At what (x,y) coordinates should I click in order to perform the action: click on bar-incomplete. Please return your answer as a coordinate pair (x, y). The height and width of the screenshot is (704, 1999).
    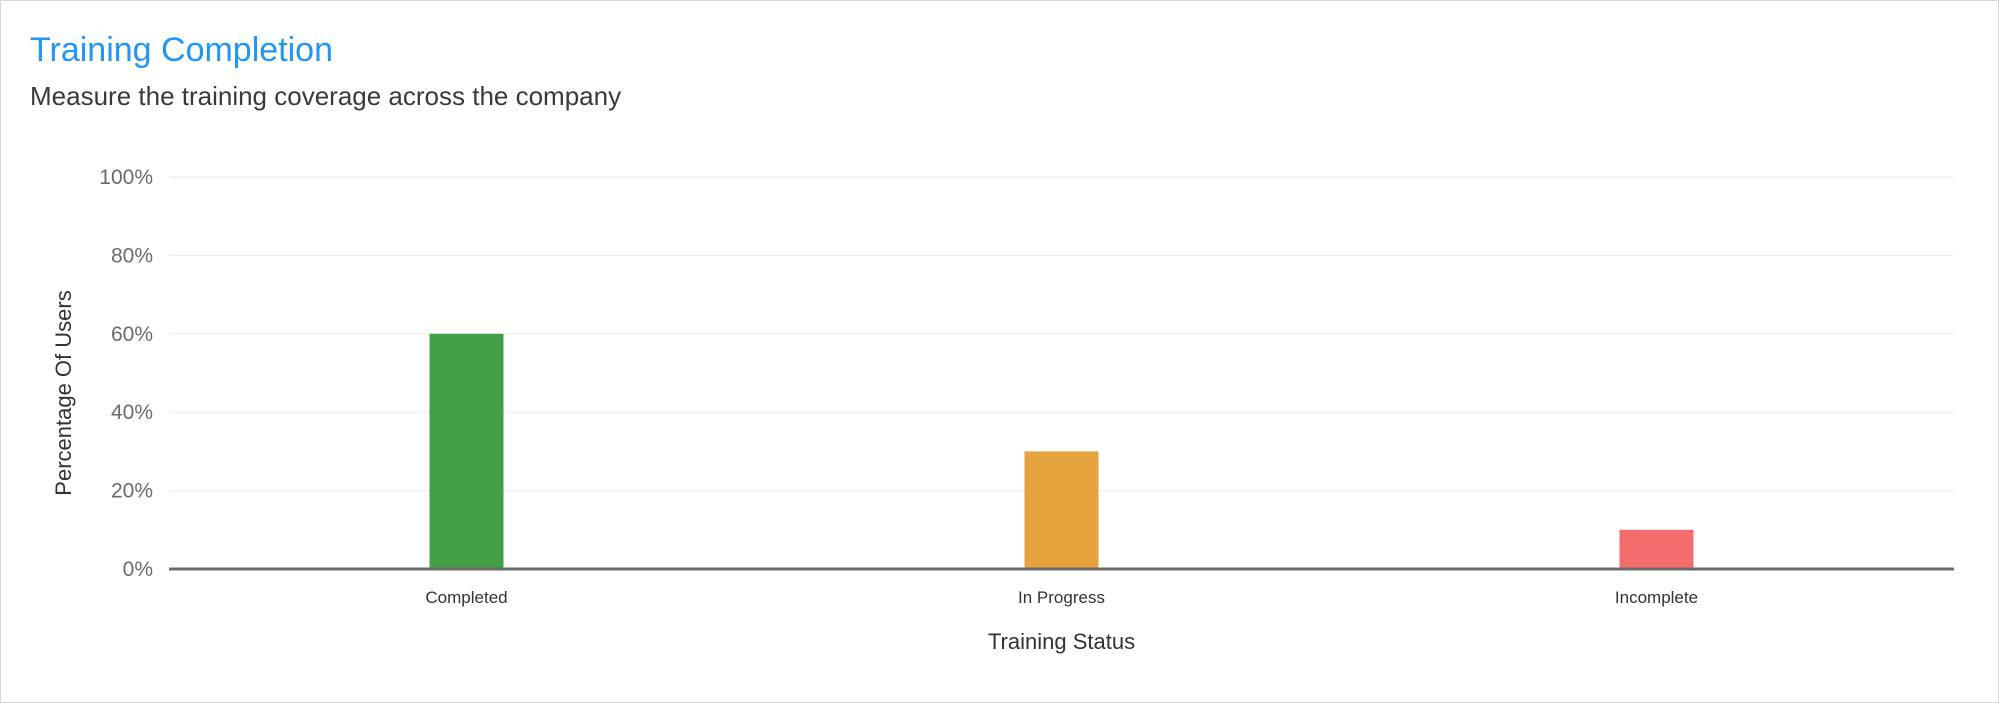
    Looking at the image, I should click on (1656, 549).